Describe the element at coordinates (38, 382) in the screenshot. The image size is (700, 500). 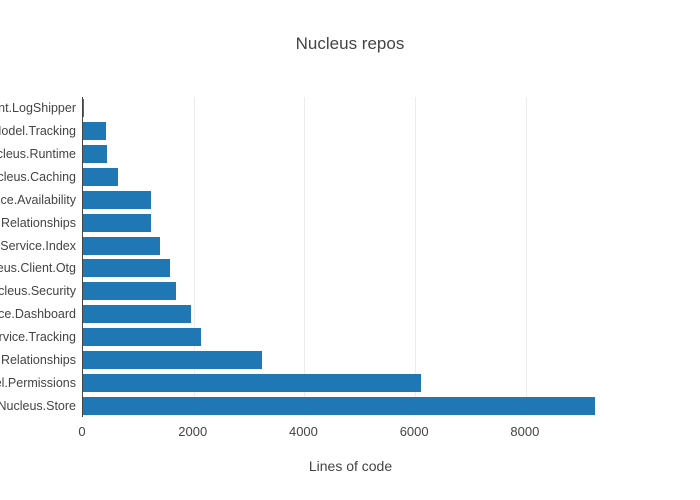
I see `y-tick-label: el.Permissions` at that location.